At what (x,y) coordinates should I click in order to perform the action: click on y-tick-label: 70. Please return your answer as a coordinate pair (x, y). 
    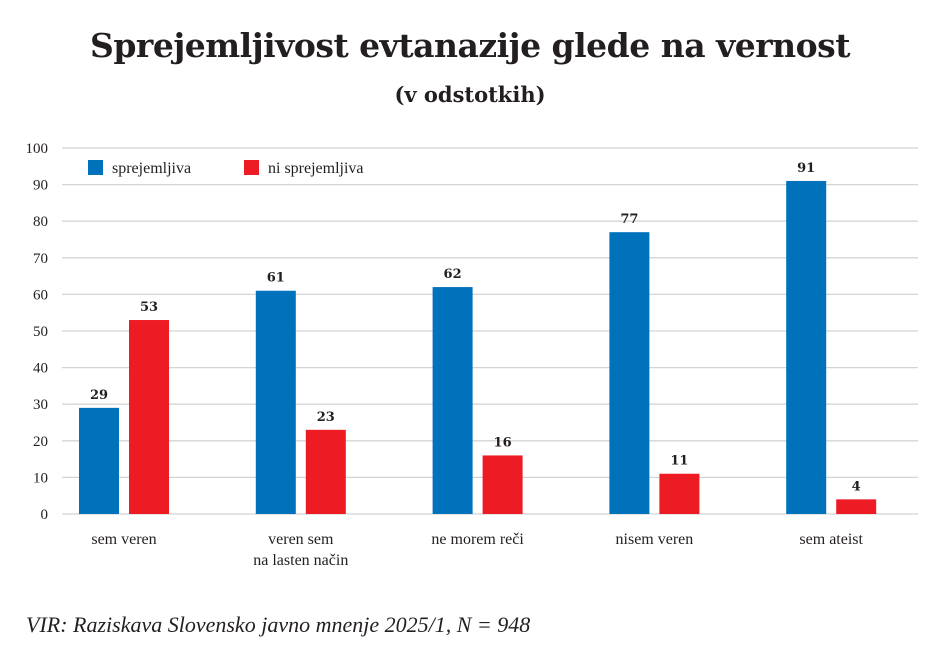
    Looking at the image, I should click on (40, 259).